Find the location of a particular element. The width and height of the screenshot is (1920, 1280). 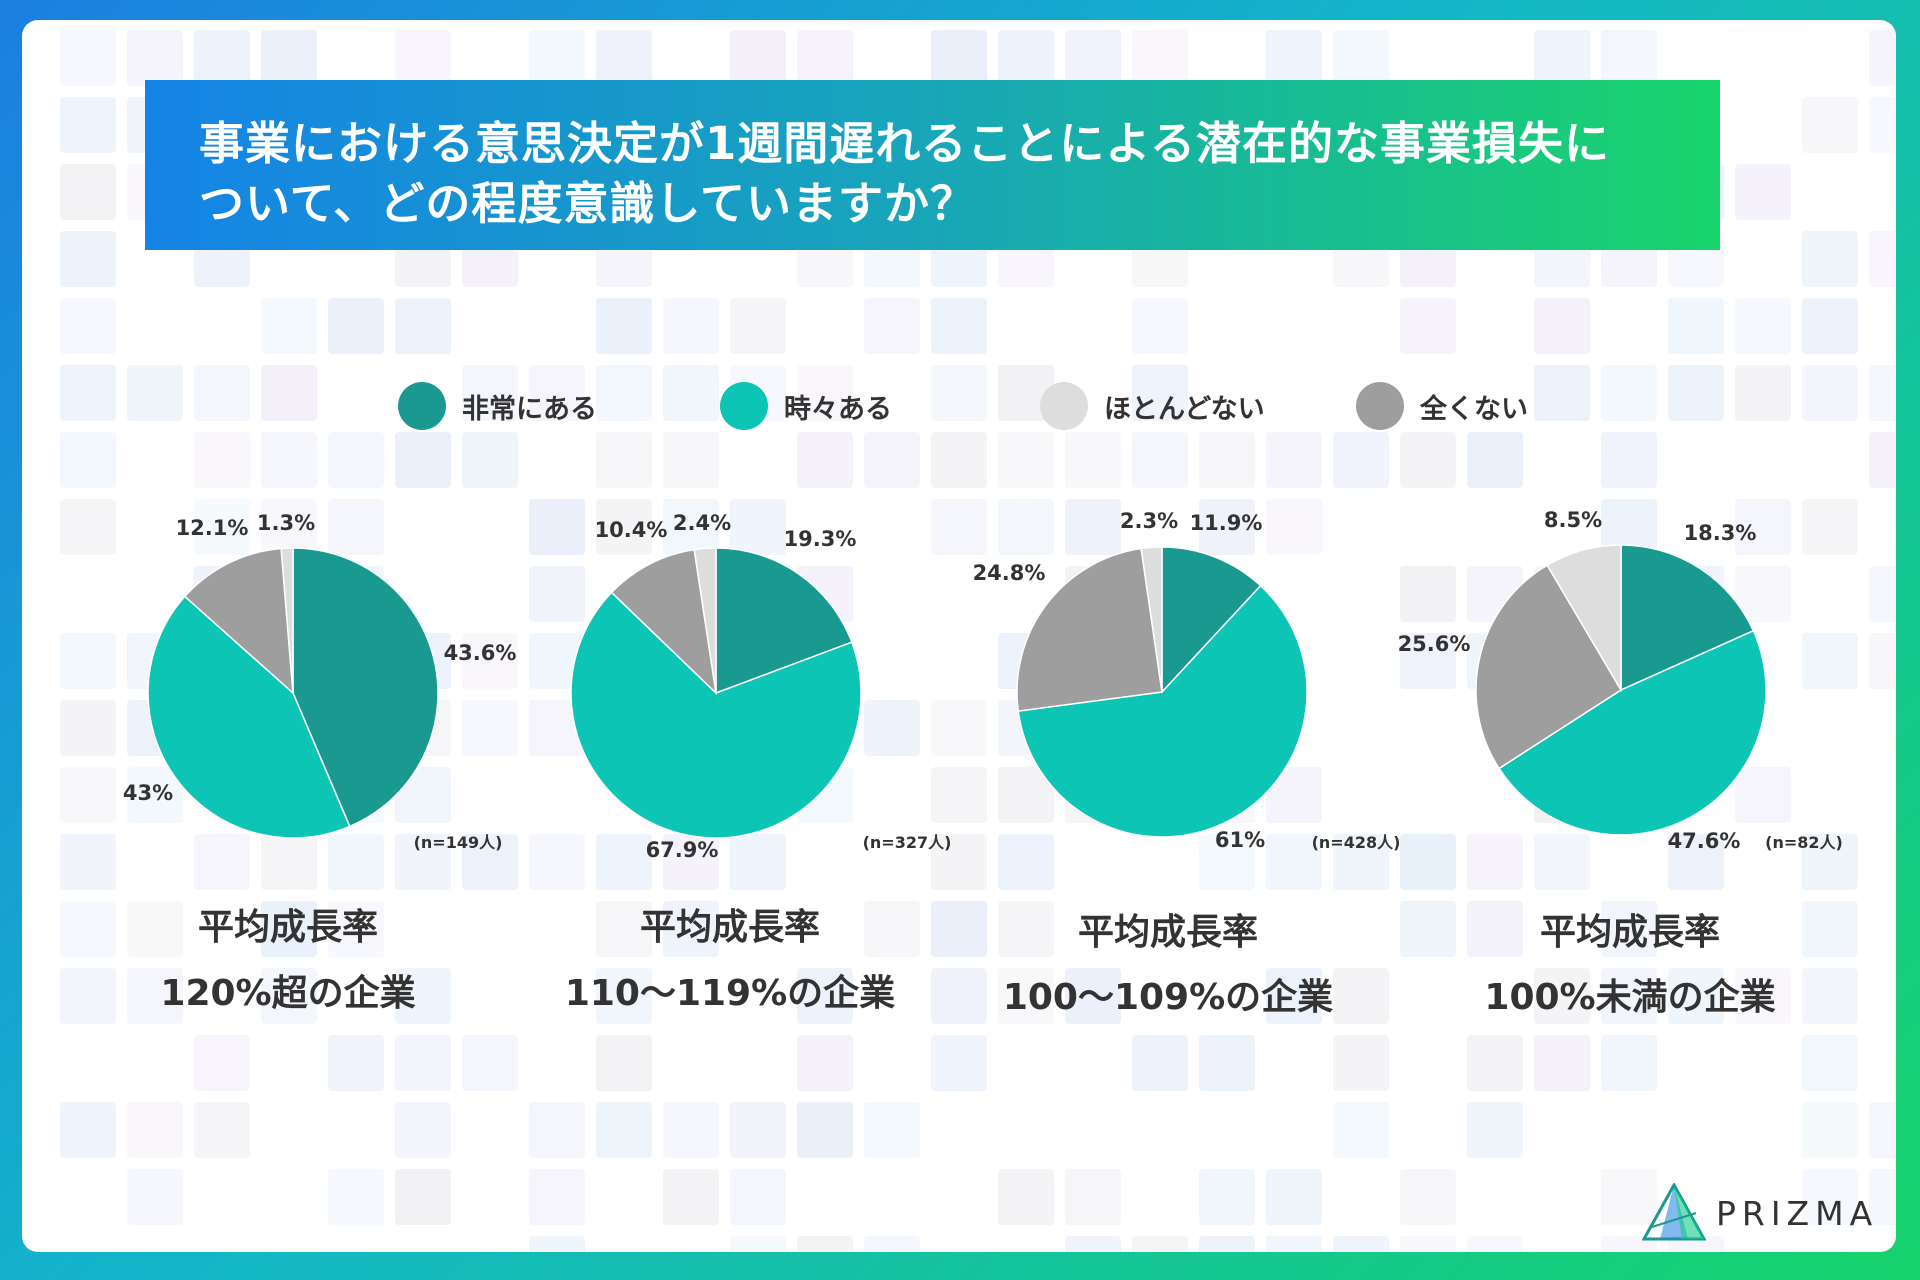

chart-2-slice-sometimes is located at coordinates (716, 715).